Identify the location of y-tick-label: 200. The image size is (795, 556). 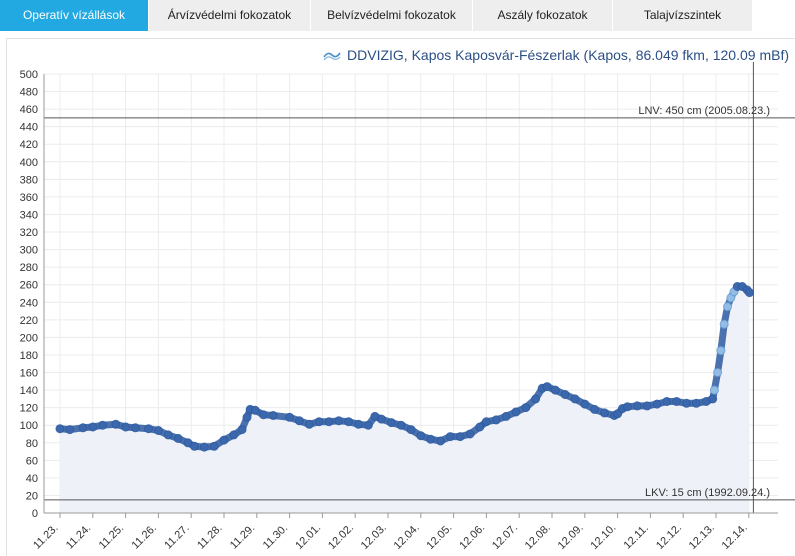
(29, 338).